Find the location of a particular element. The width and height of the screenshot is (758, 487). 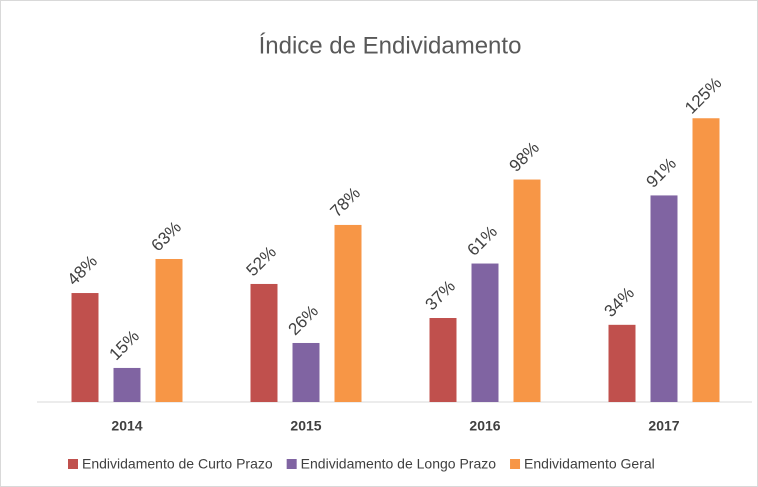

legend-label: Endividamento de Curto Prazo is located at coordinates (177, 464).